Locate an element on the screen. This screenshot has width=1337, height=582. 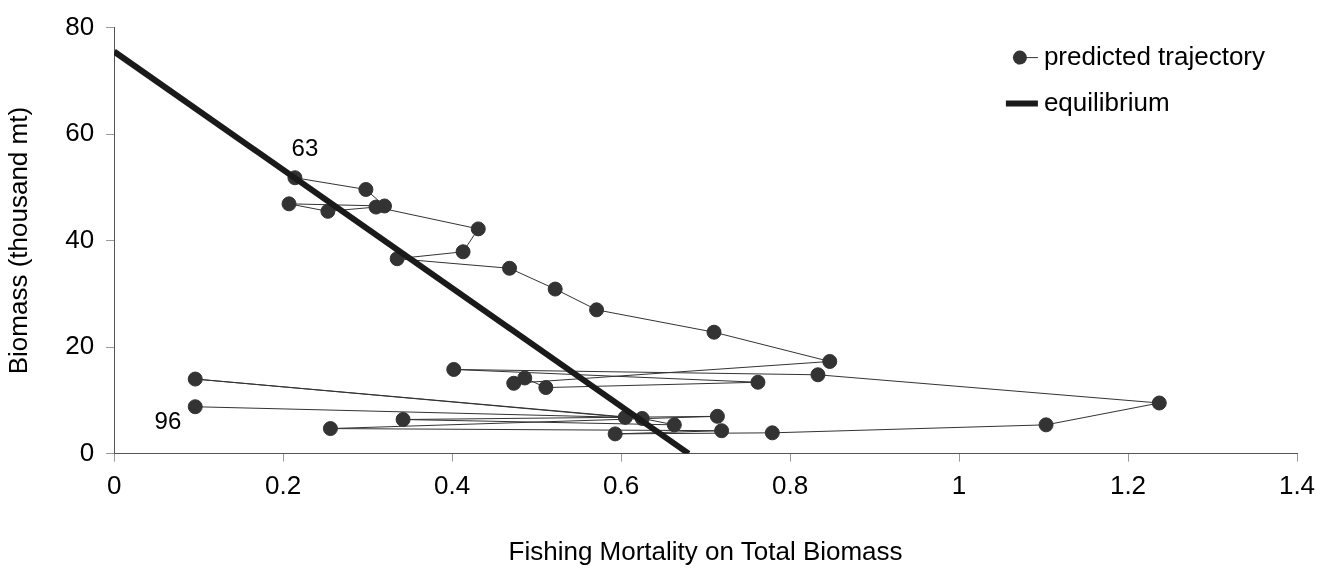
annotation: 96 is located at coordinates (168, 421).